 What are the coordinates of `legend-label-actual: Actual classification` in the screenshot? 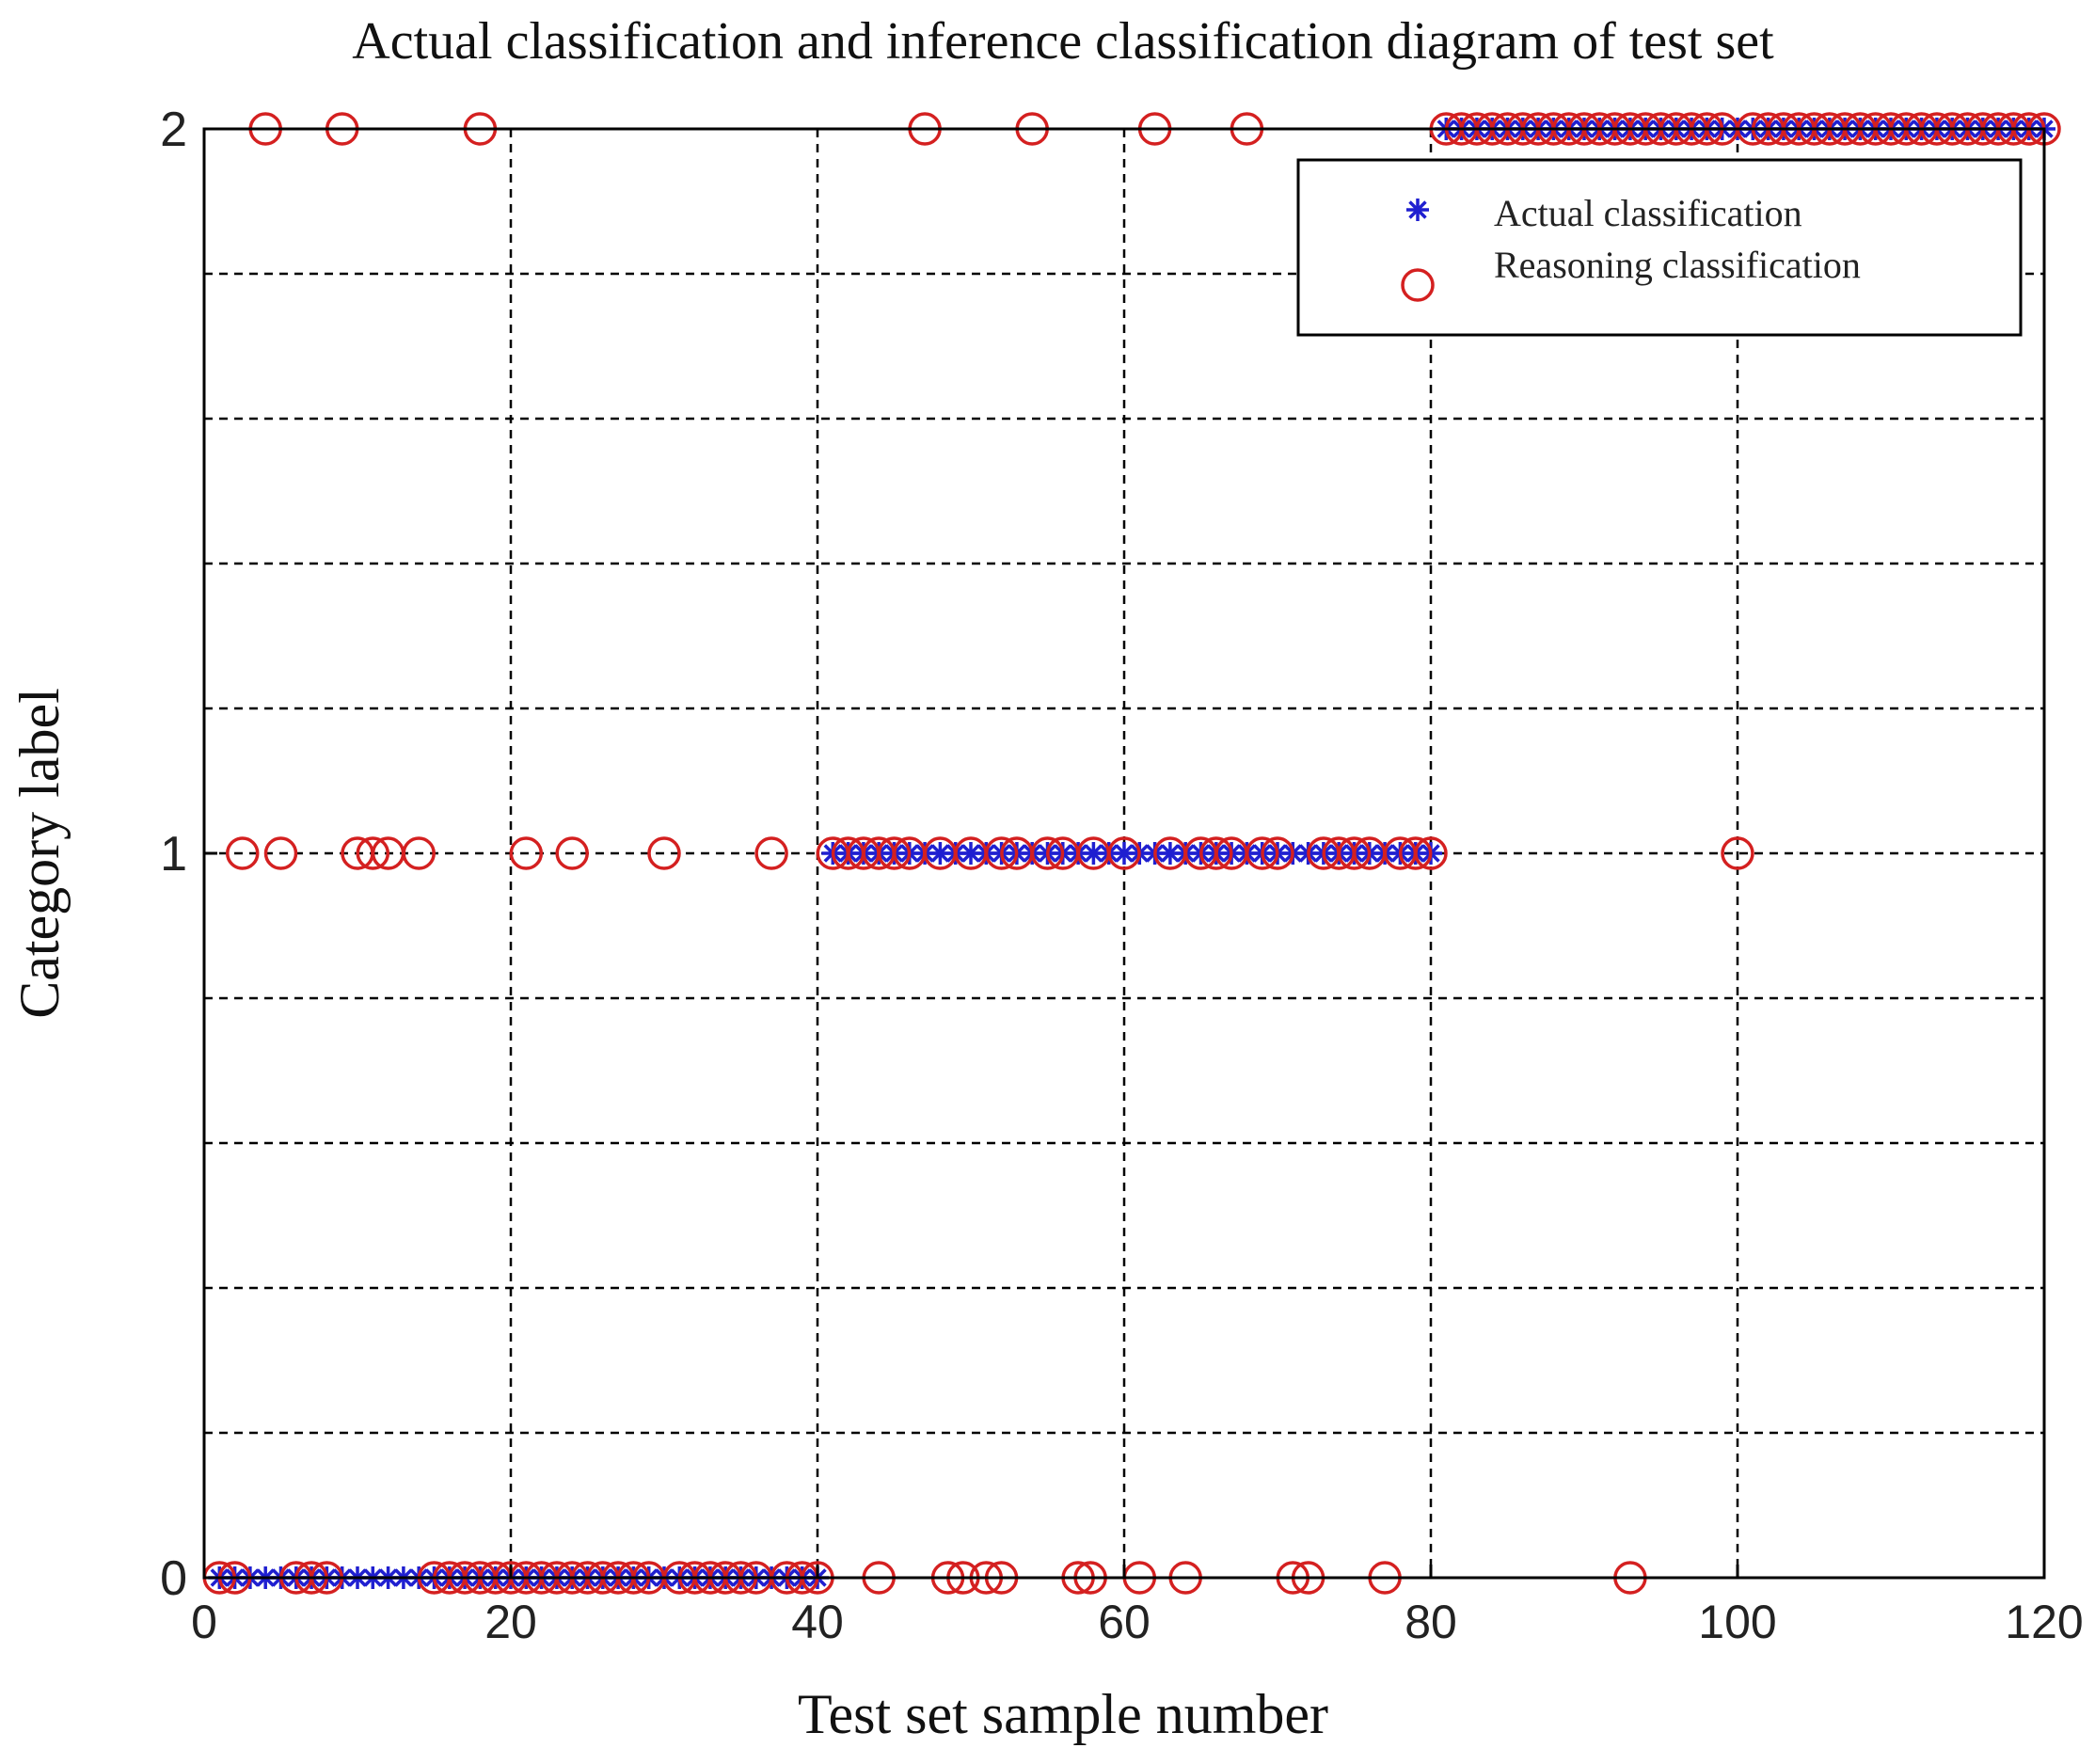 It's located at (1648, 213).